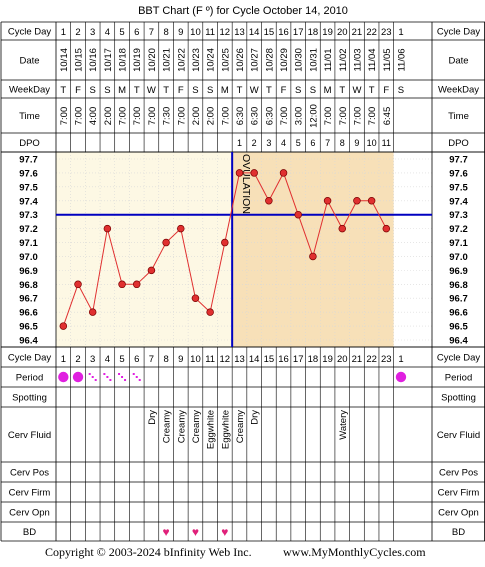 The image size is (485, 567). Describe the element at coordinates (28, 271) in the screenshot. I see `temp-tick-label-left: 96.9` at that location.